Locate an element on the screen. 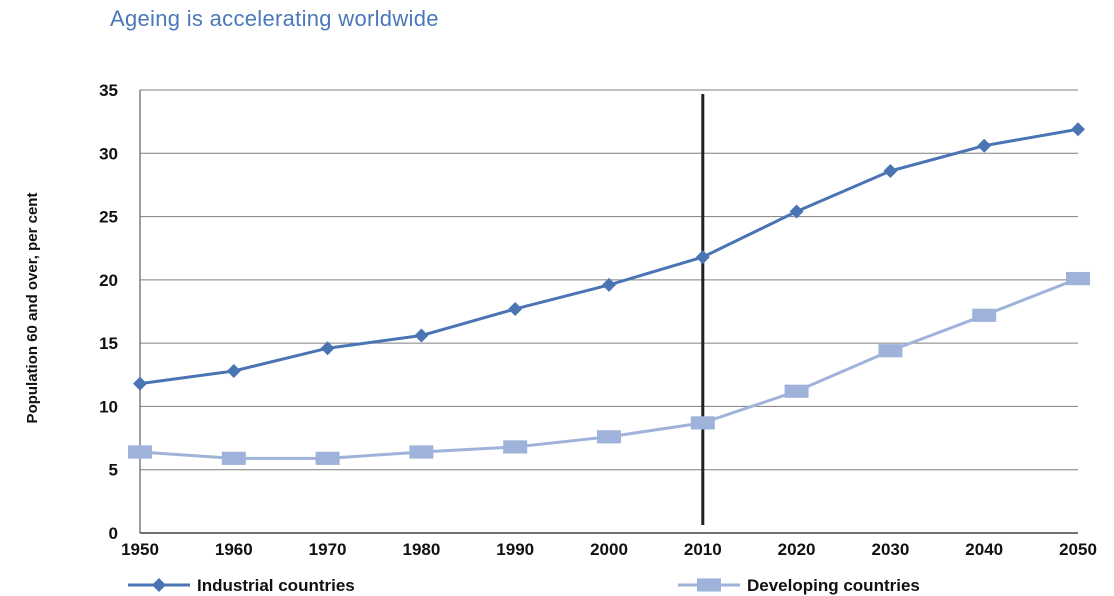 The width and height of the screenshot is (1114, 596). x-tick-label: 2000 is located at coordinates (609, 549).